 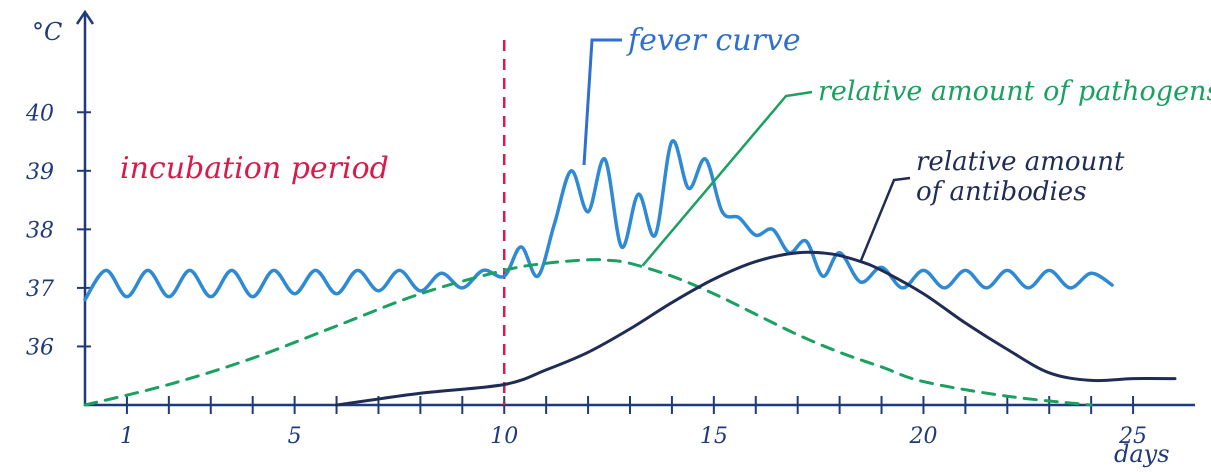 What do you see at coordinates (254, 168) in the screenshot?
I see `incubation-period-label: incubation period` at bounding box center [254, 168].